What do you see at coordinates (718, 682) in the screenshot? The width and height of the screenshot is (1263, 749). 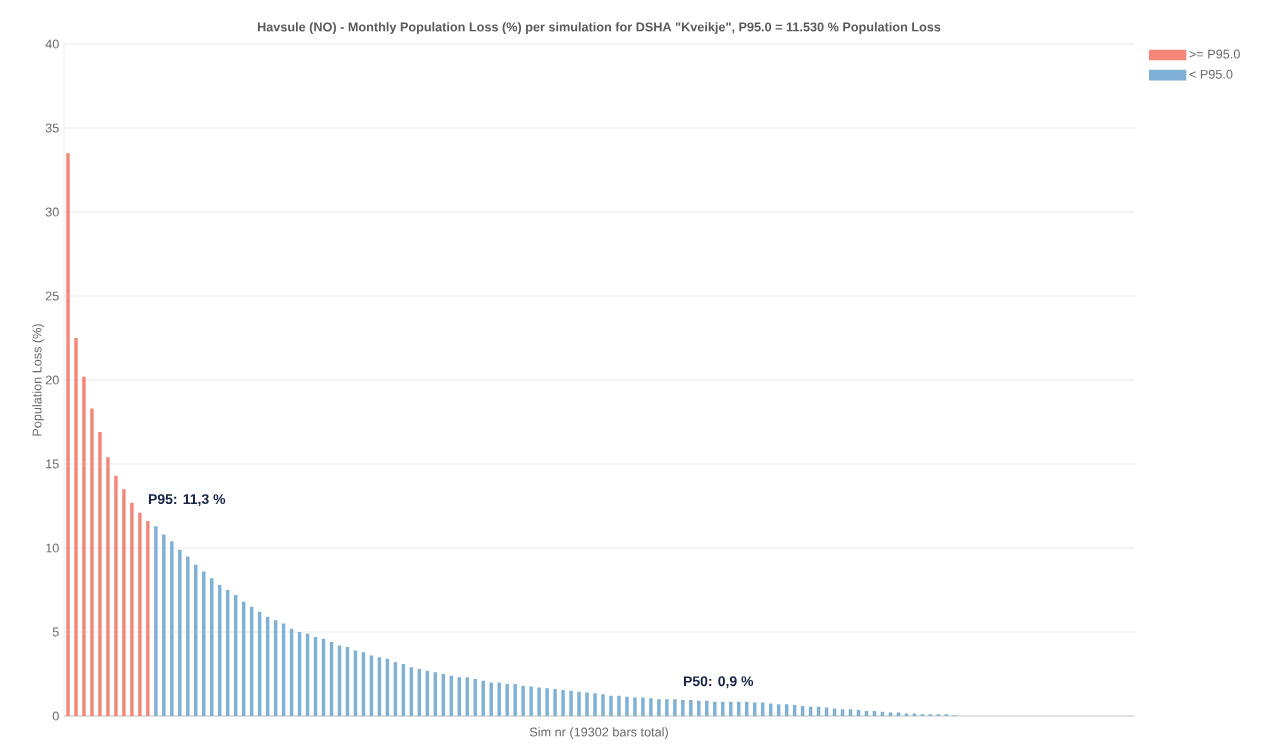 I see `annotation: P50: 0,9 %` at bounding box center [718, 682].